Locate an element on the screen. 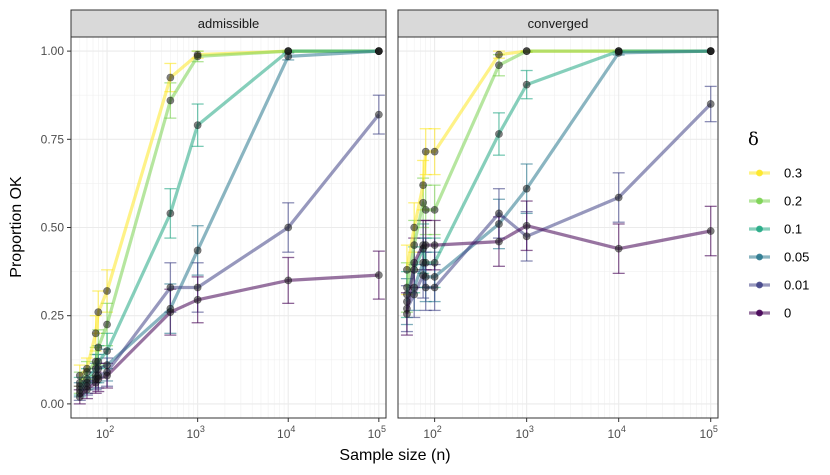 The width and height of the screenshot is (830, 475). facet-strip-label: admissible is located at coordinates (228, 23).